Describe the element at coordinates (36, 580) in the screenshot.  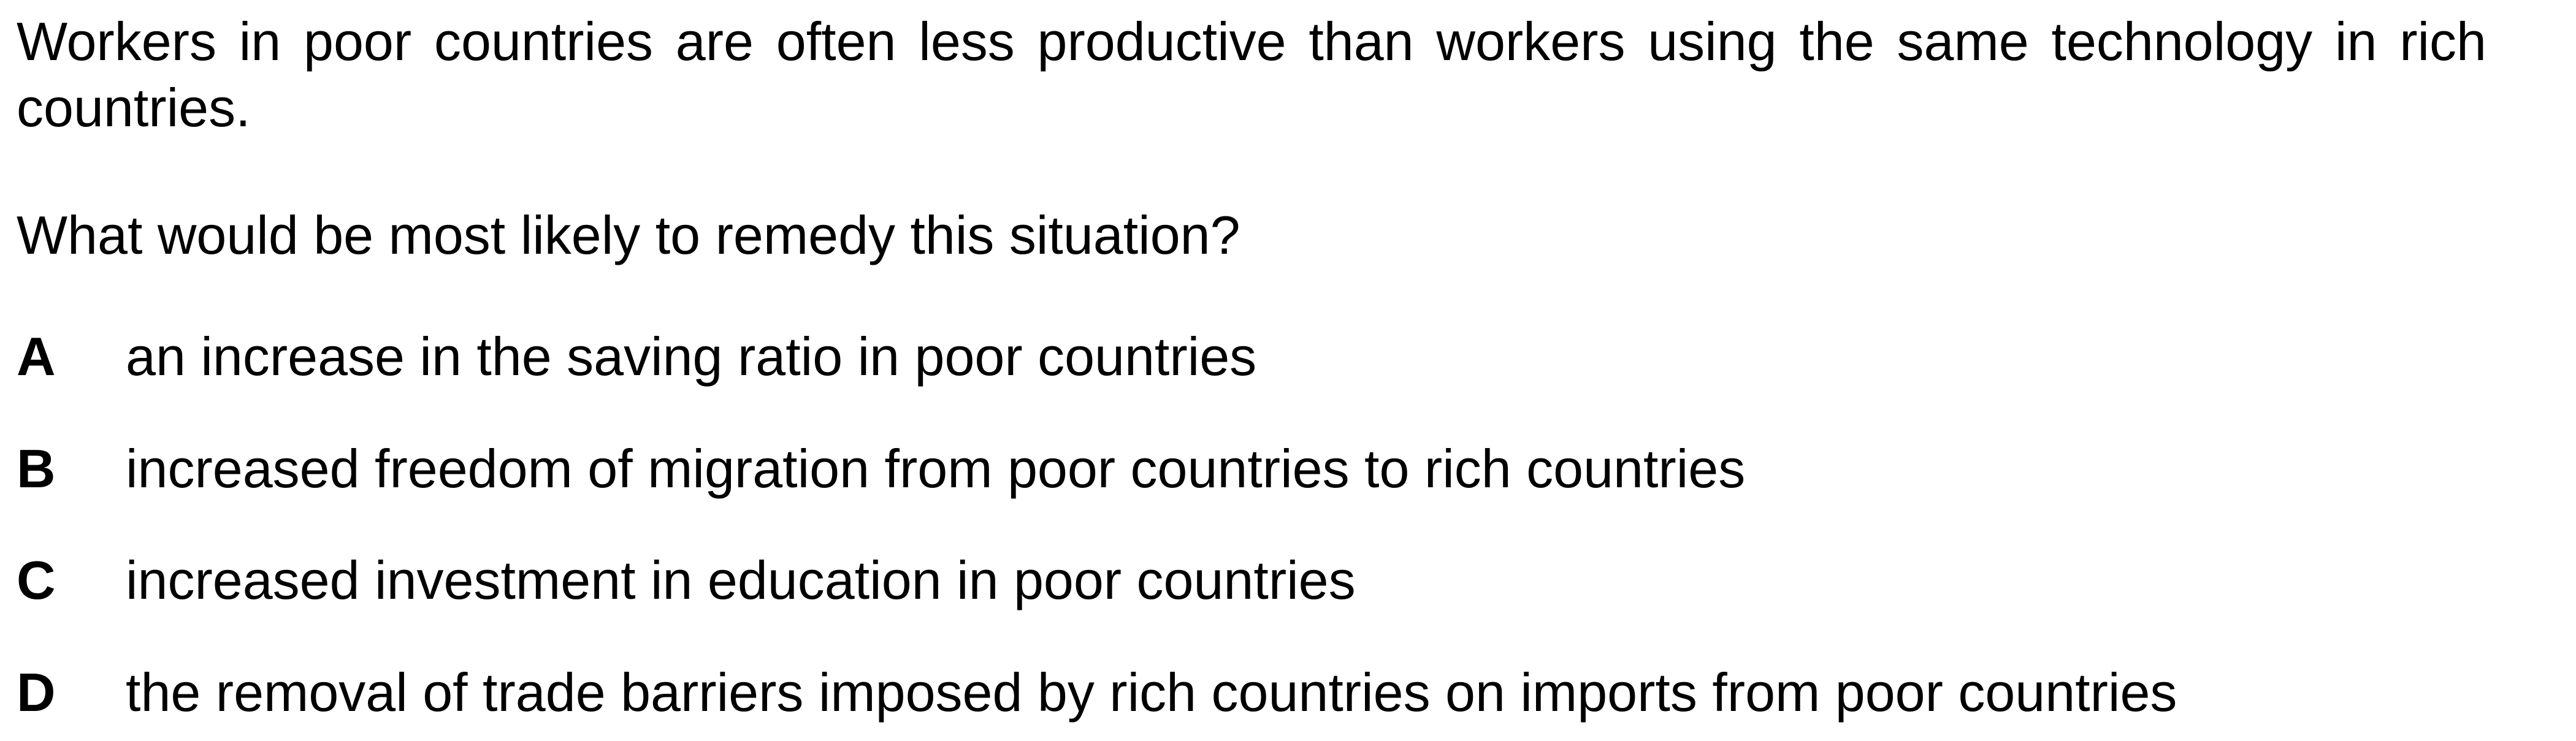
I see `option-letter: C` at that location.